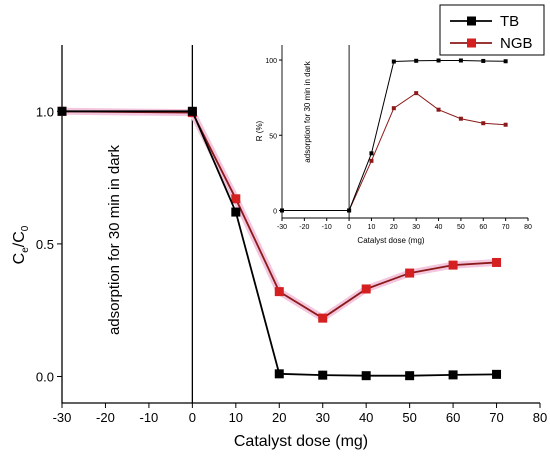 Image resolution: width=550 pixels, height=458 pixels. I want to click on main-ytick-label: 0.0, so click(45, 376).